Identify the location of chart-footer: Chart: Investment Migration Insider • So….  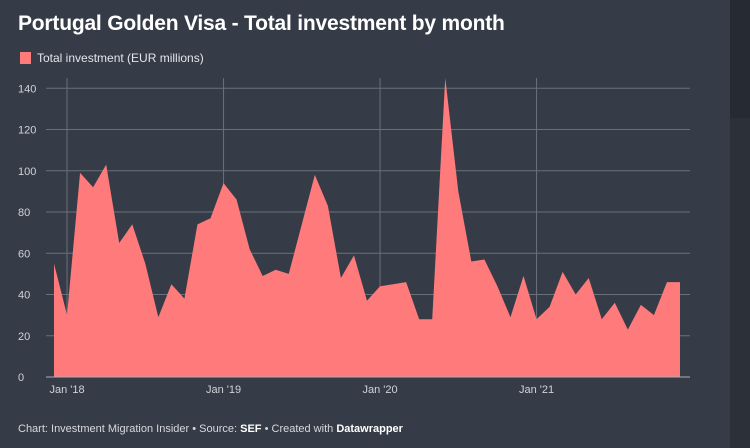
(210, 429).